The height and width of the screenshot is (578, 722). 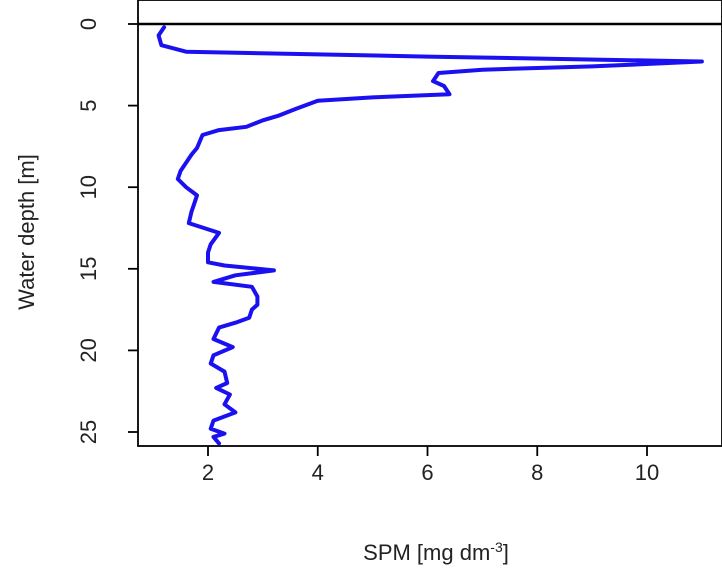 I want to click on x-axis: 2 4 6 8 10, so click(x=430, y=465).